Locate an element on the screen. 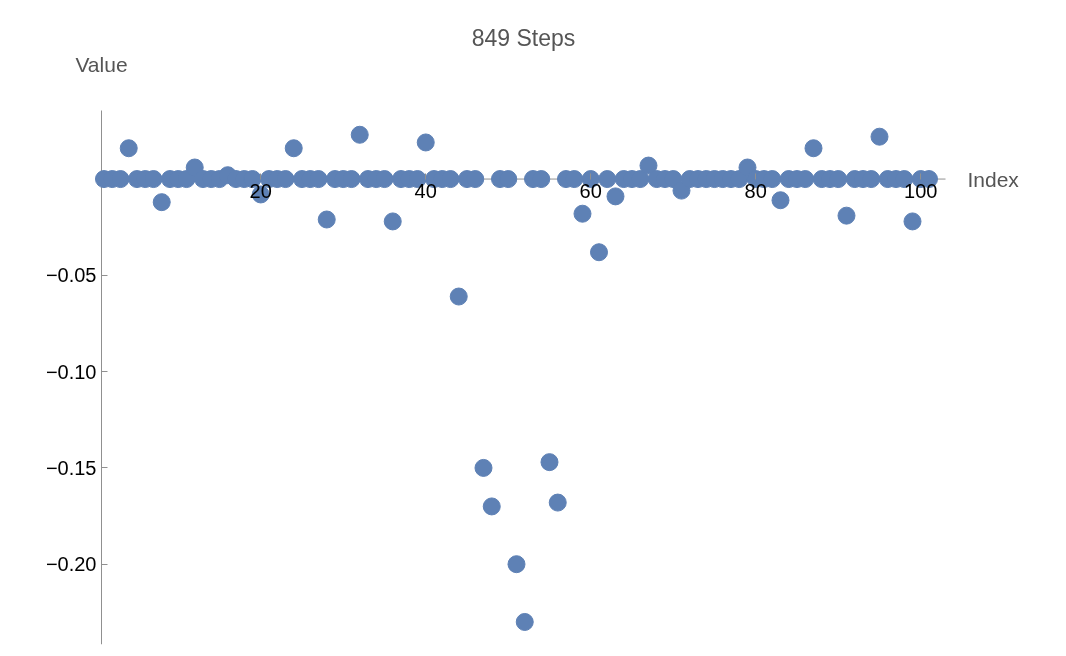 The width and height of the screenshot is (1066, 656). y-tick-label: −0.20 is located at coordinates (71, 564).